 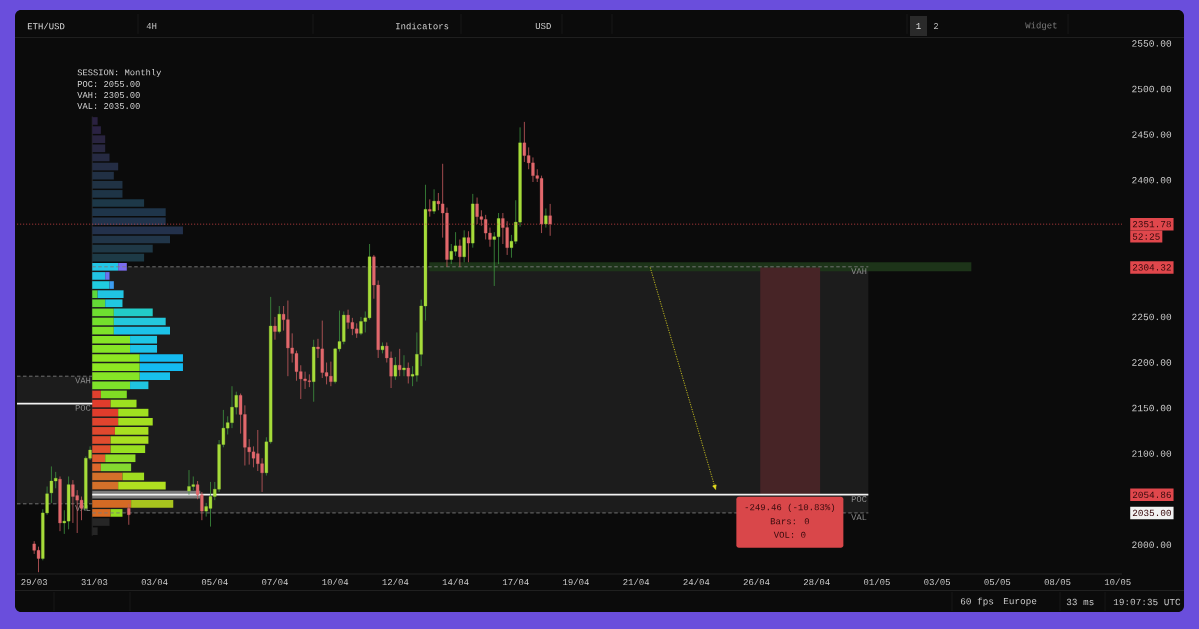 I want to click on text: Widget, so click(x=1041, y=26).